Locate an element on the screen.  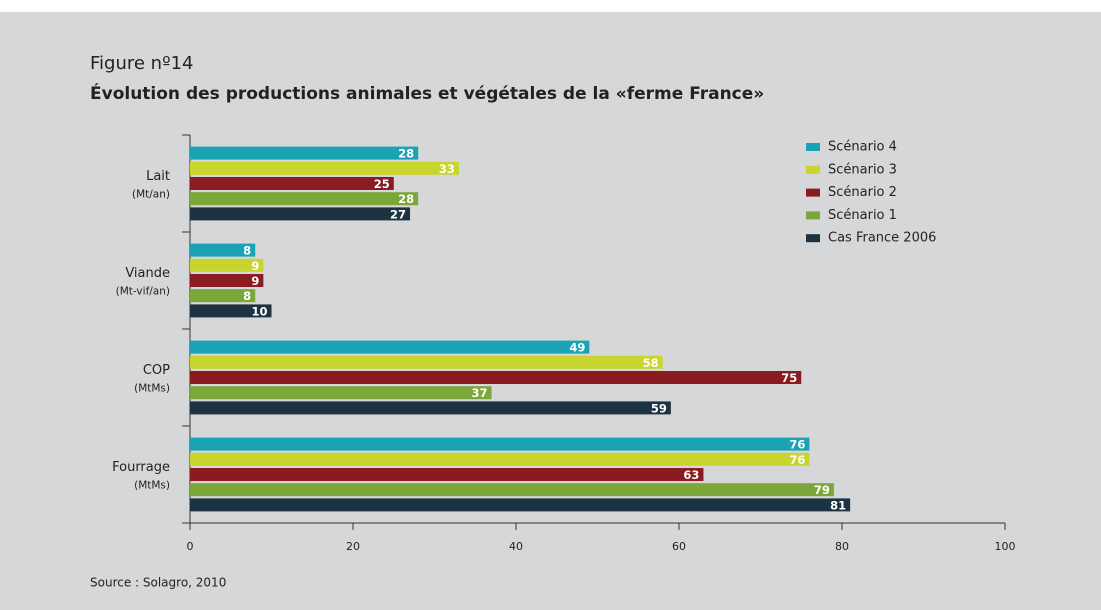
x-tick-label: 40 is located at coordinates (516, 546).